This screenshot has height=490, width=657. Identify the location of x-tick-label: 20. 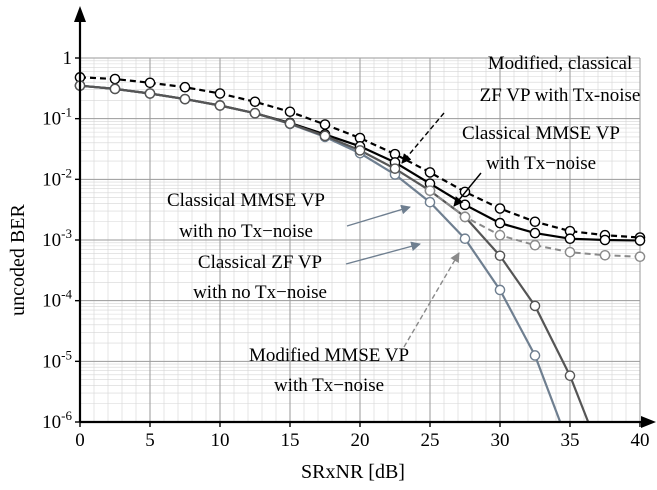
(360, 440).